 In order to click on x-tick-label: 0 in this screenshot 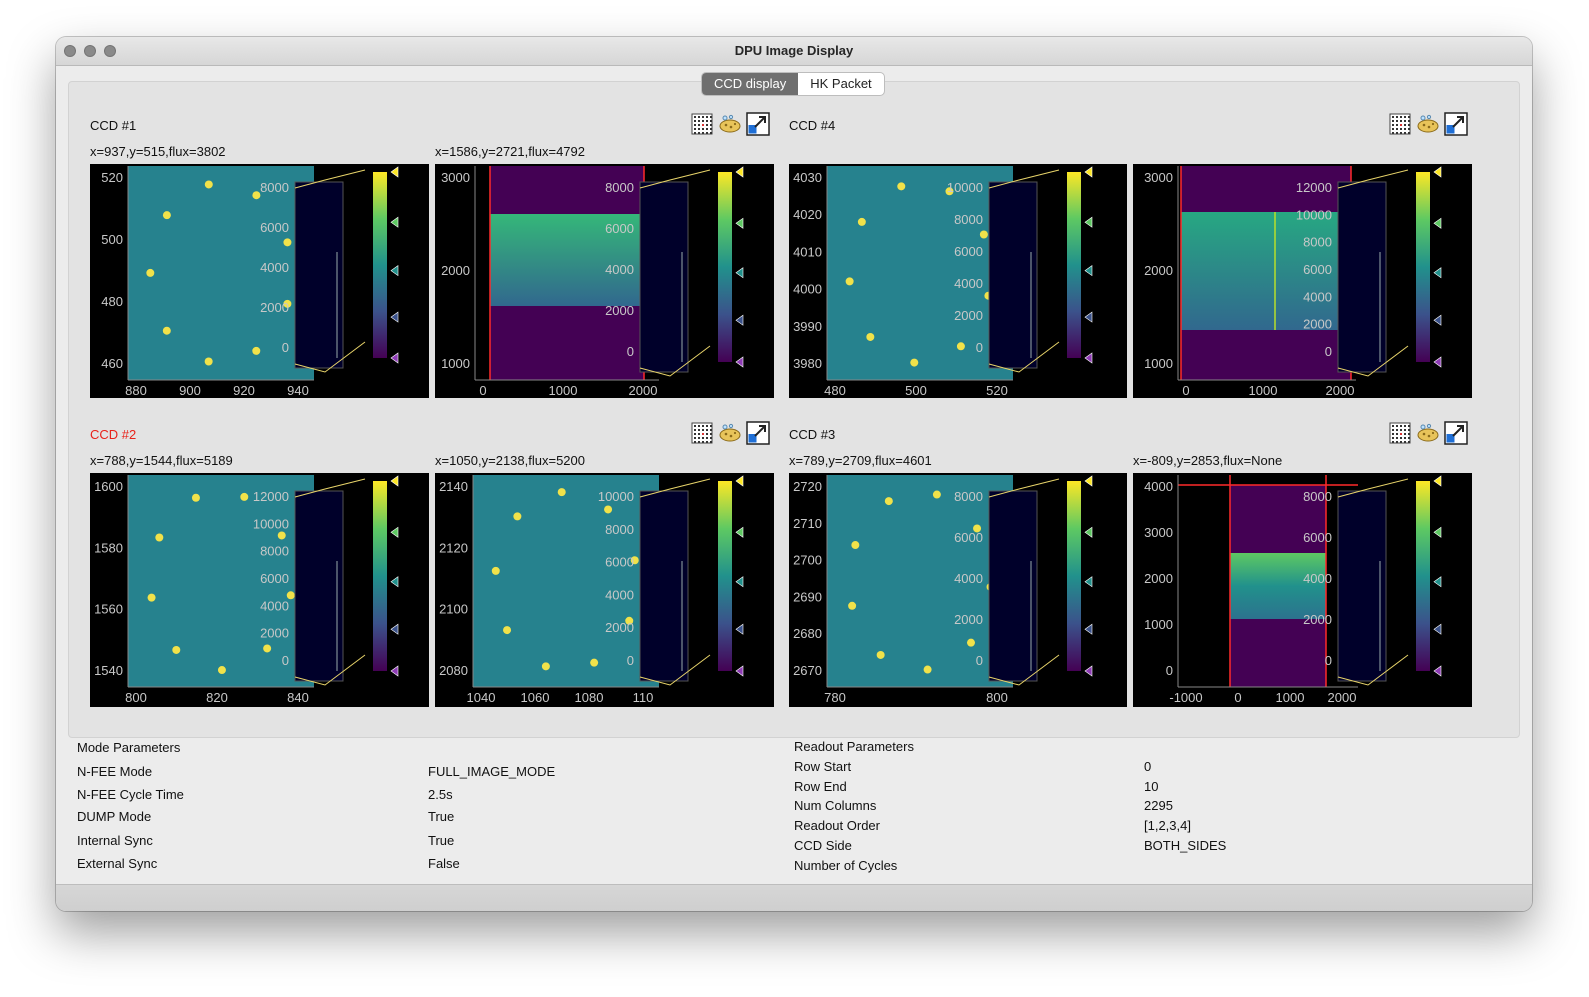, I will do `click(482, 390)`.